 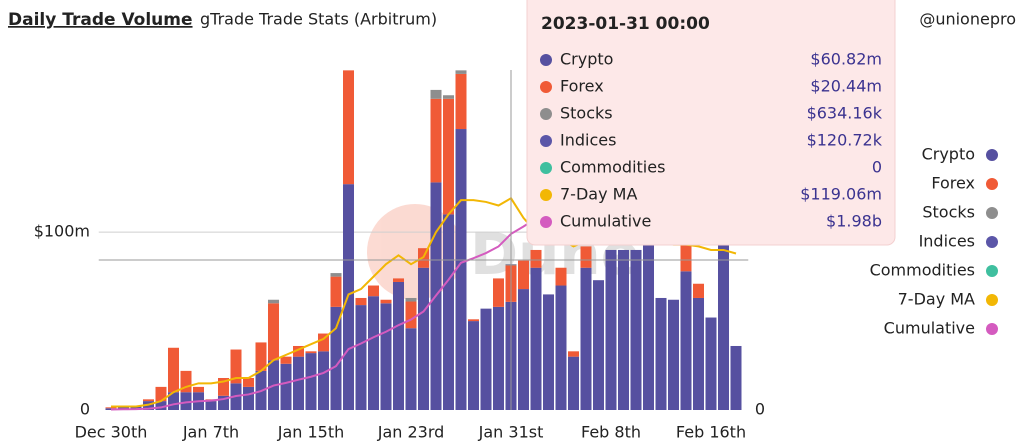 What do you see at coordinates (85, 409) in the screenshot?
I see `y-tick-label: 0` at bounding box center [85, 409].